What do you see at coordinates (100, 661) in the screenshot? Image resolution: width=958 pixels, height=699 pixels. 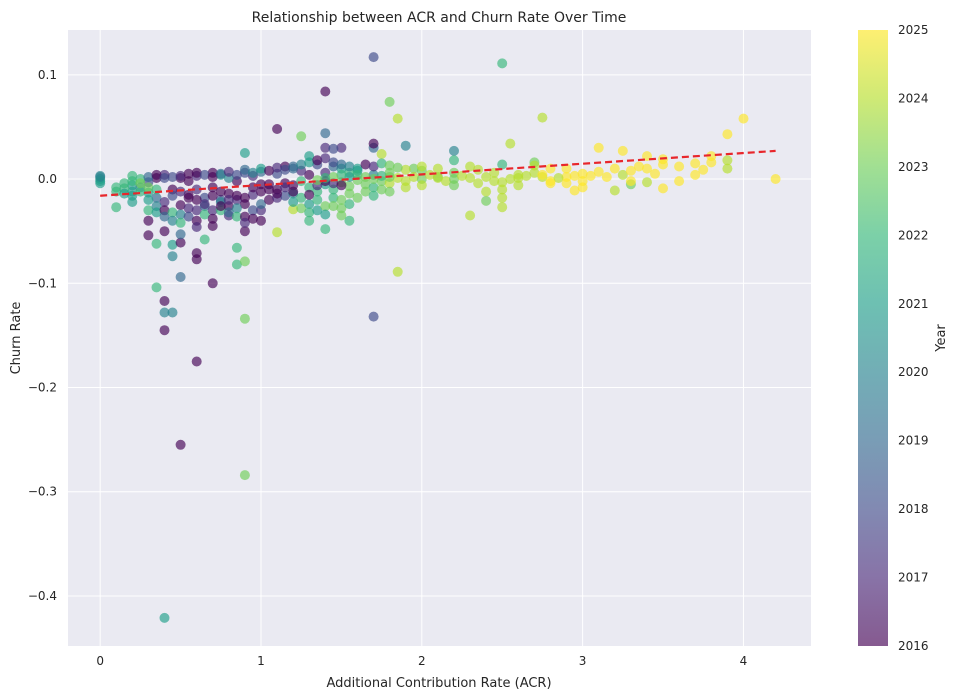 I see `x-tick-label: 0` at bounding box center [100, 661].